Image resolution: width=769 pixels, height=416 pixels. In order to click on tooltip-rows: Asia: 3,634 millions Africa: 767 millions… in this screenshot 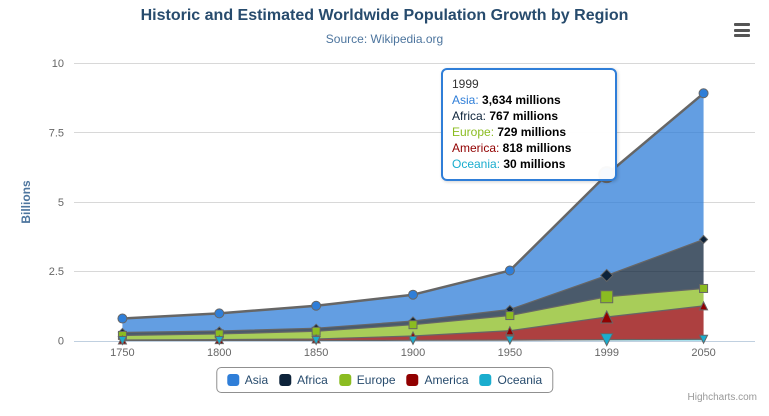, I will do `click(530, 132)`.